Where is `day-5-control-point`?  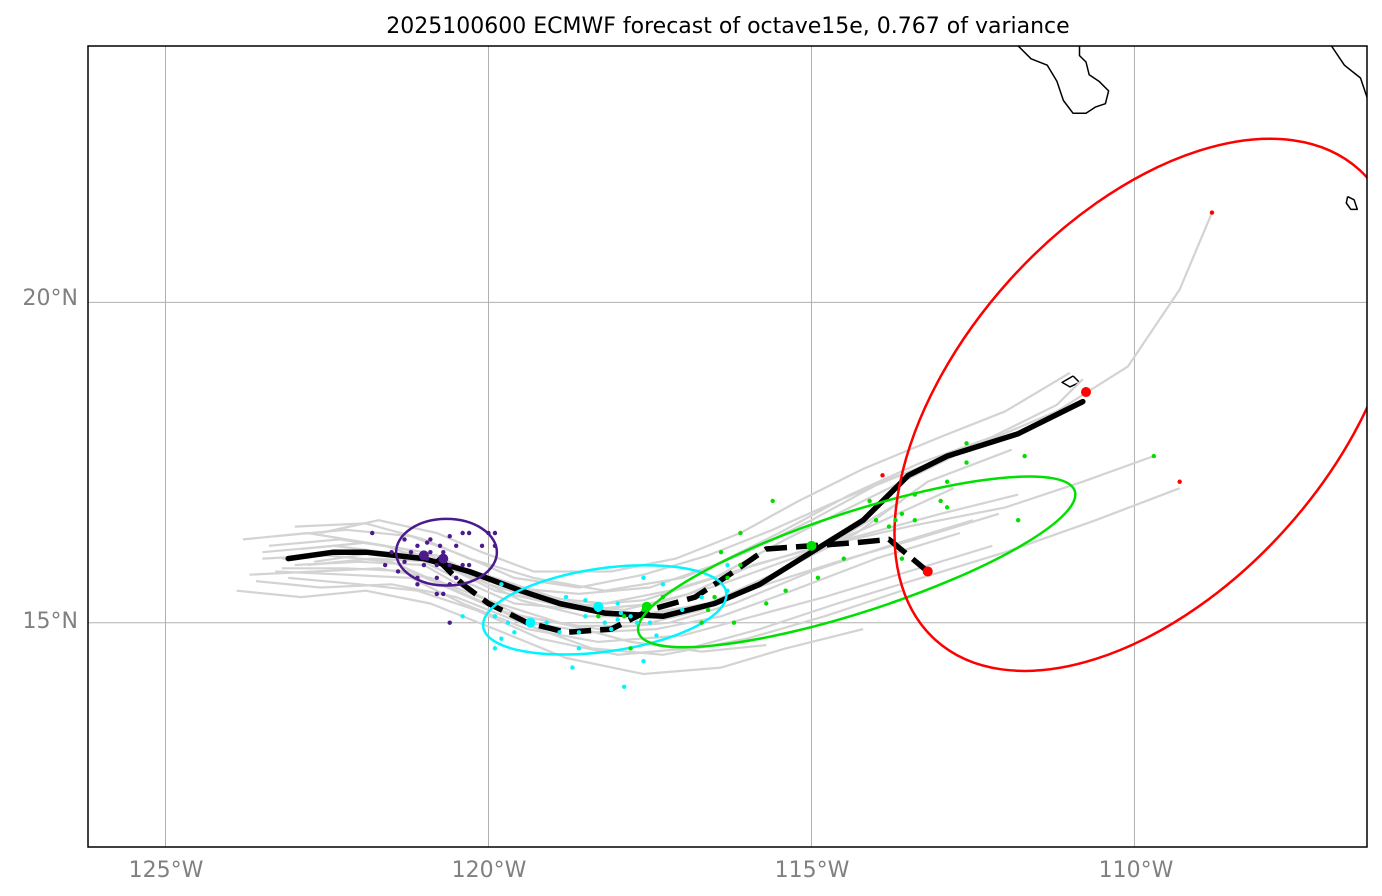
day-5-control-point is located at coordinates (927, 571).